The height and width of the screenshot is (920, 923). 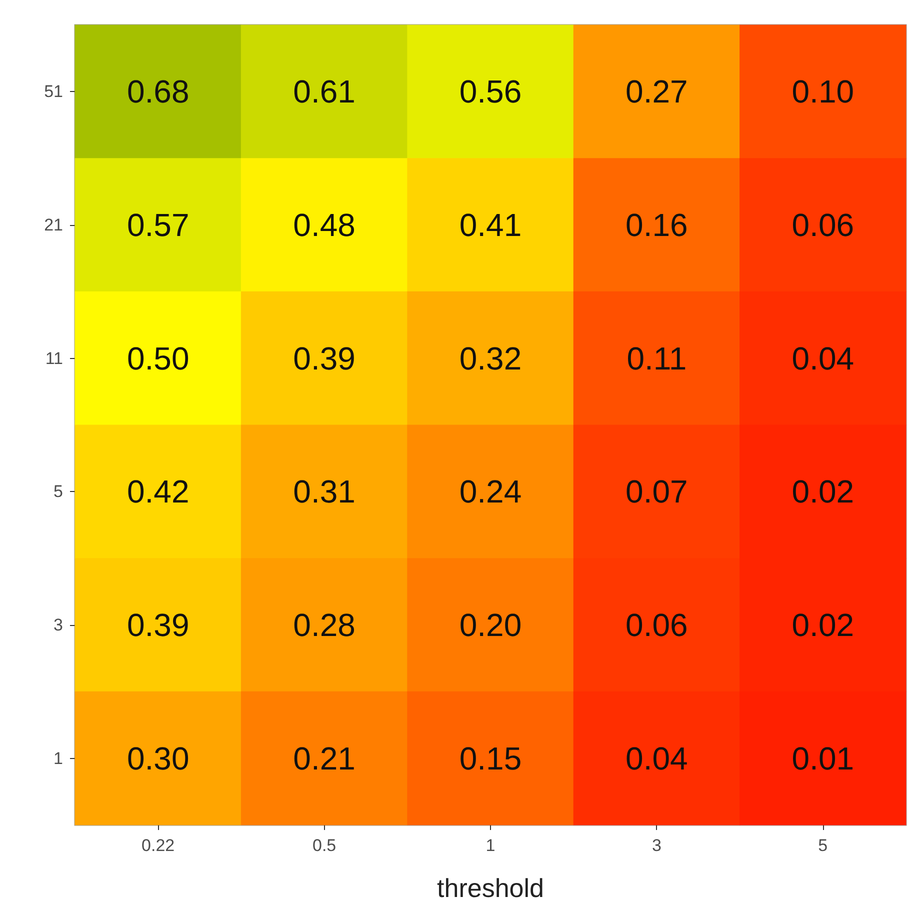 I want to click on data-label: 0.61, so click(x=324, y=92).